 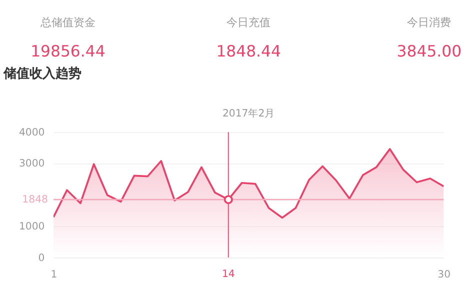 I want to click on ref-line-label: 14, so click(x=228, y=274).